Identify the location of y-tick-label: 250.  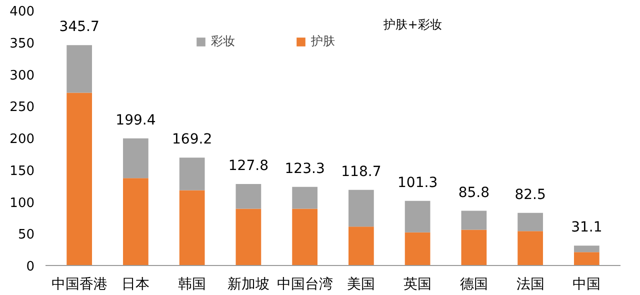
(22, 108).